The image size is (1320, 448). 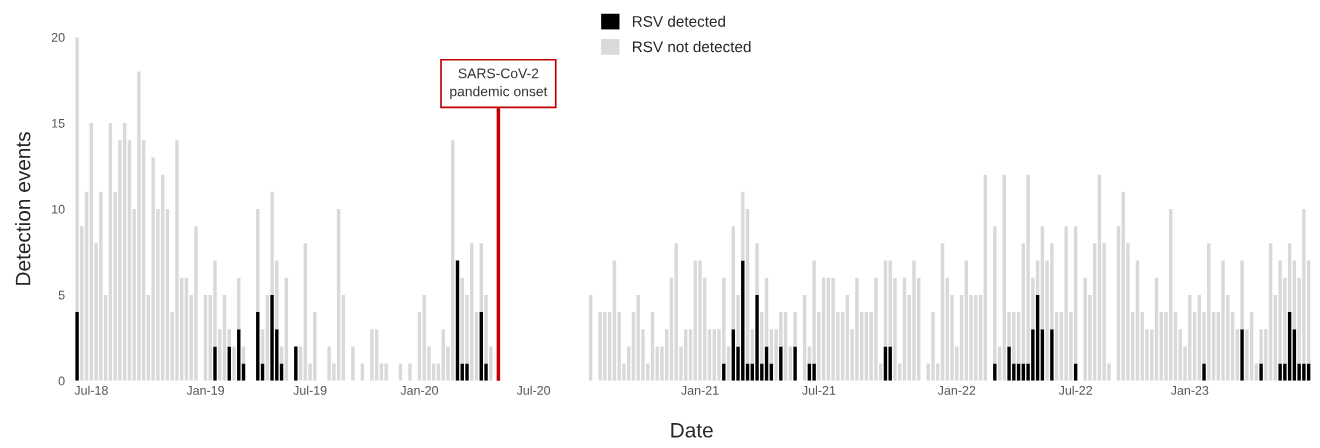 What do you see at coordinates (61, 381) in the screenshot?
I see `y-tick-label: 0` at bounding box center [61, 381].